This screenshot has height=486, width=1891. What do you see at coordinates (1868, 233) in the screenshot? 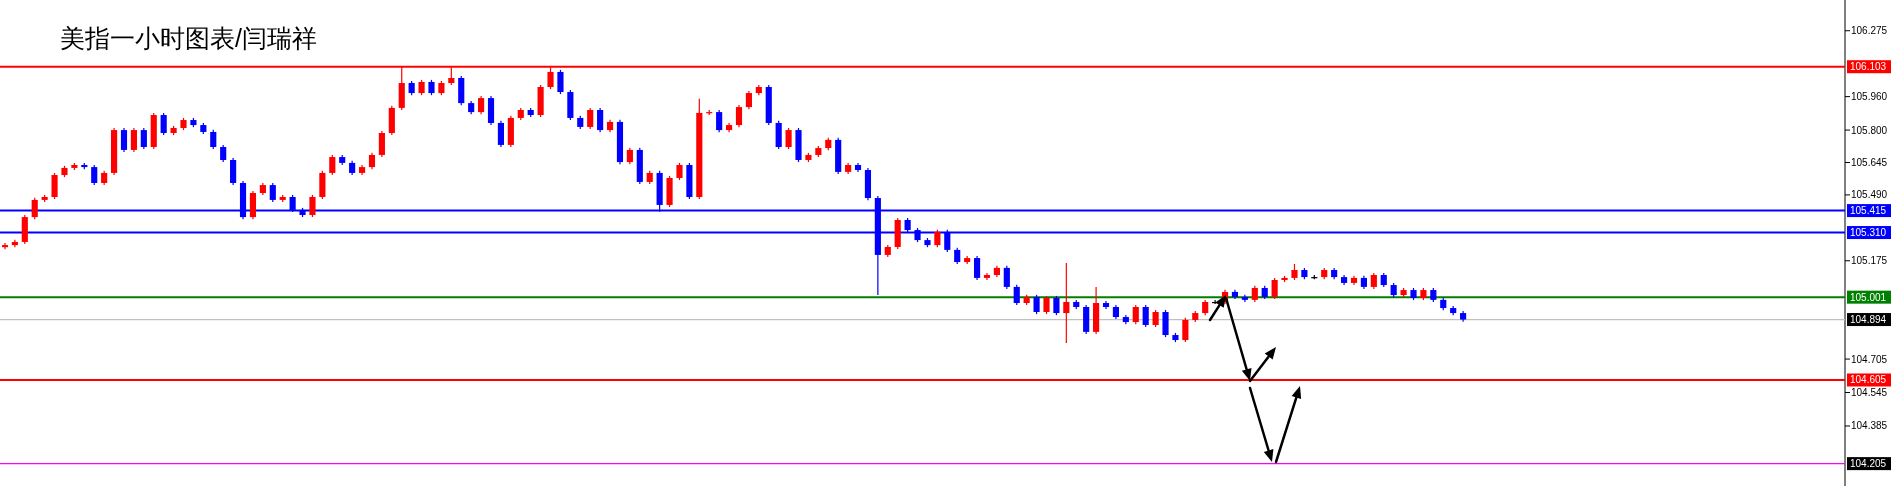
I see `ref-line-label: 105.310` at bounding box center [1868, 233].